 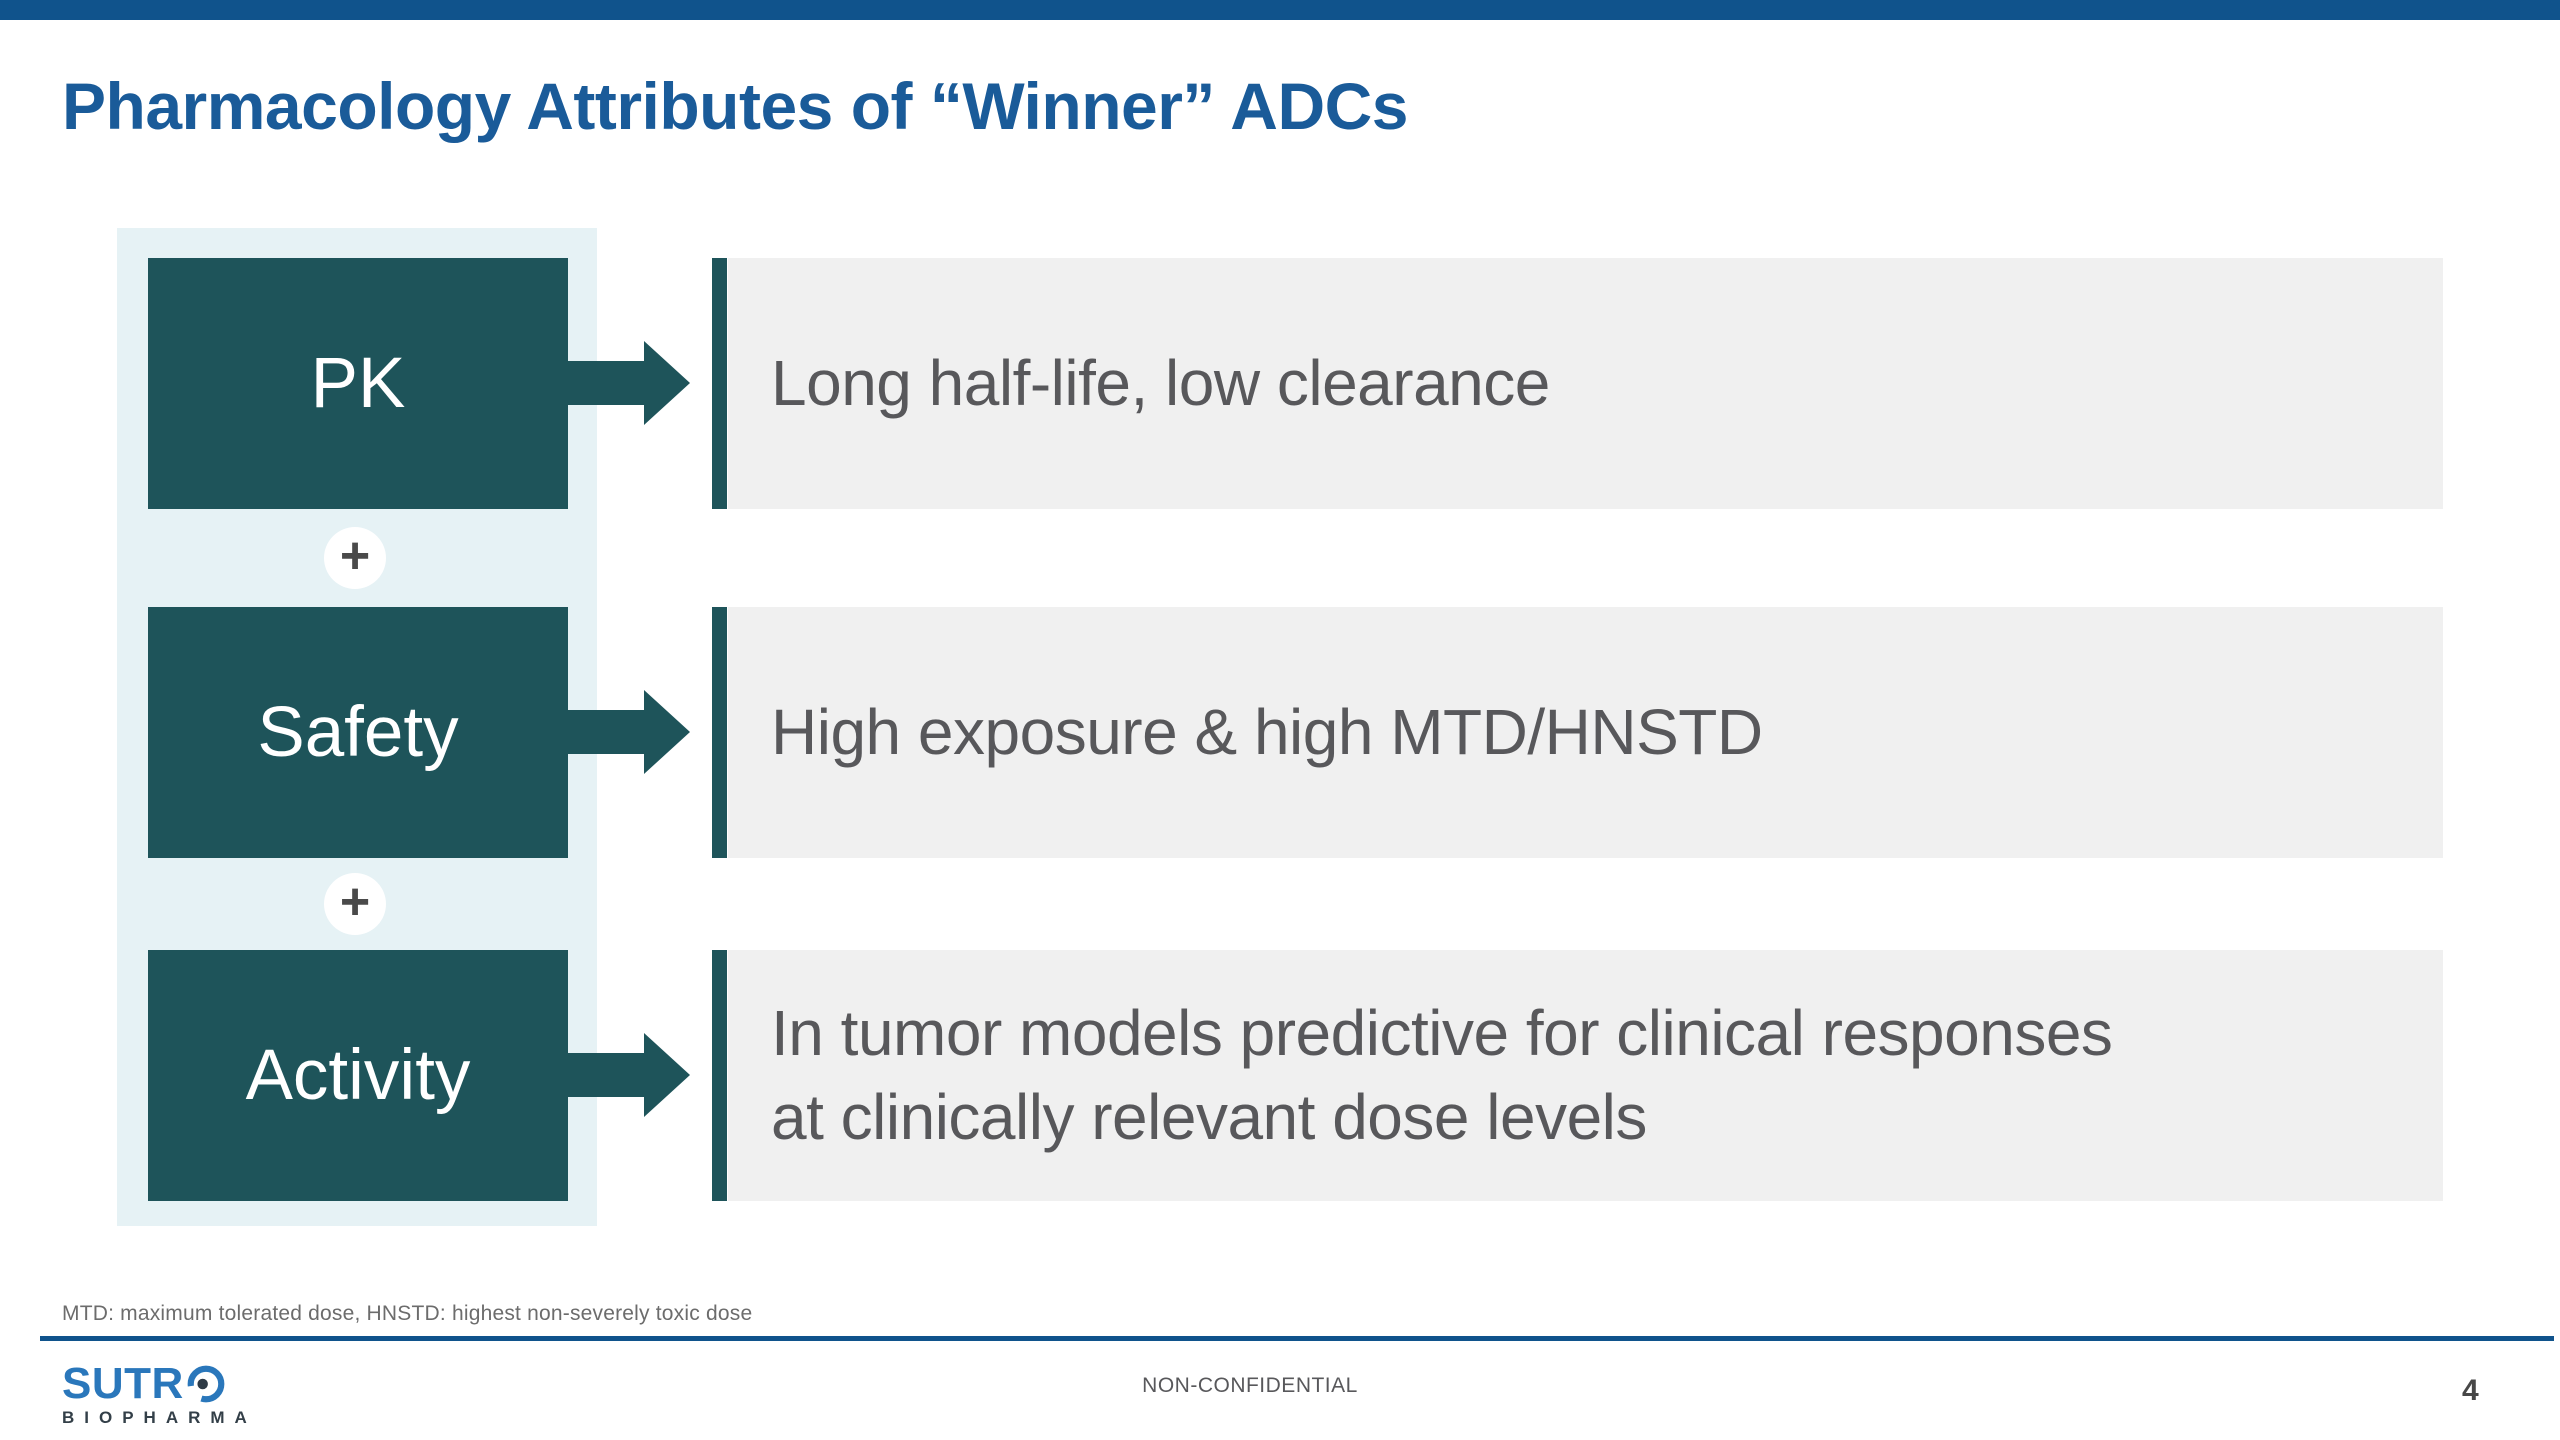 What do you see at coordinates (1297, 1338) in the screenshot?
I see `footer-divider` at bounding box center [1297, 1338].